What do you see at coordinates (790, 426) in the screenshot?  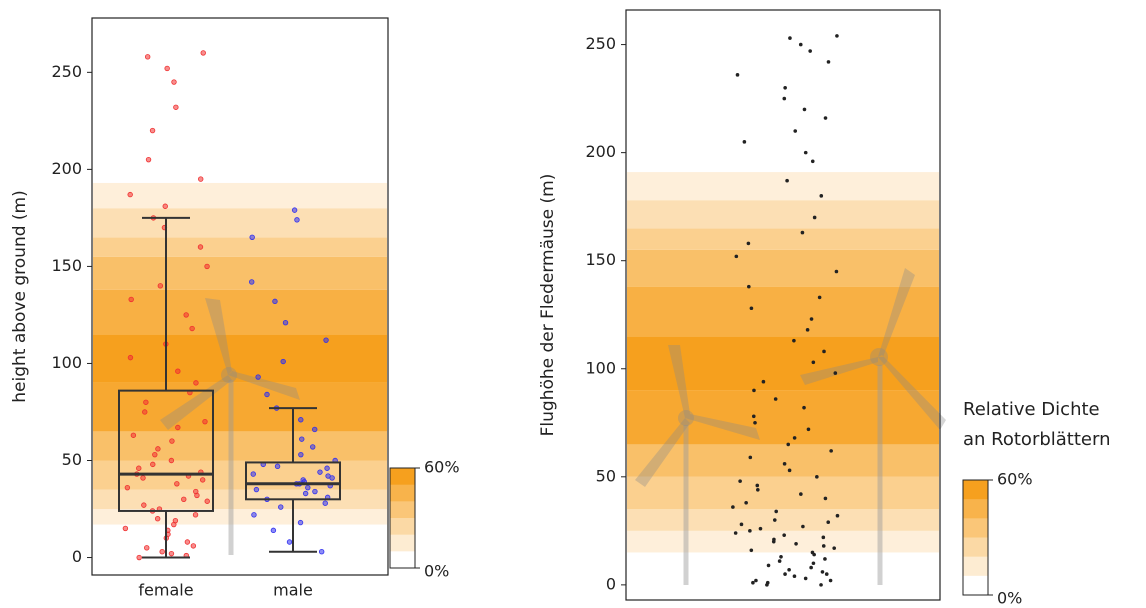 I see `wind-turbine` at bounding box center [790, 426].